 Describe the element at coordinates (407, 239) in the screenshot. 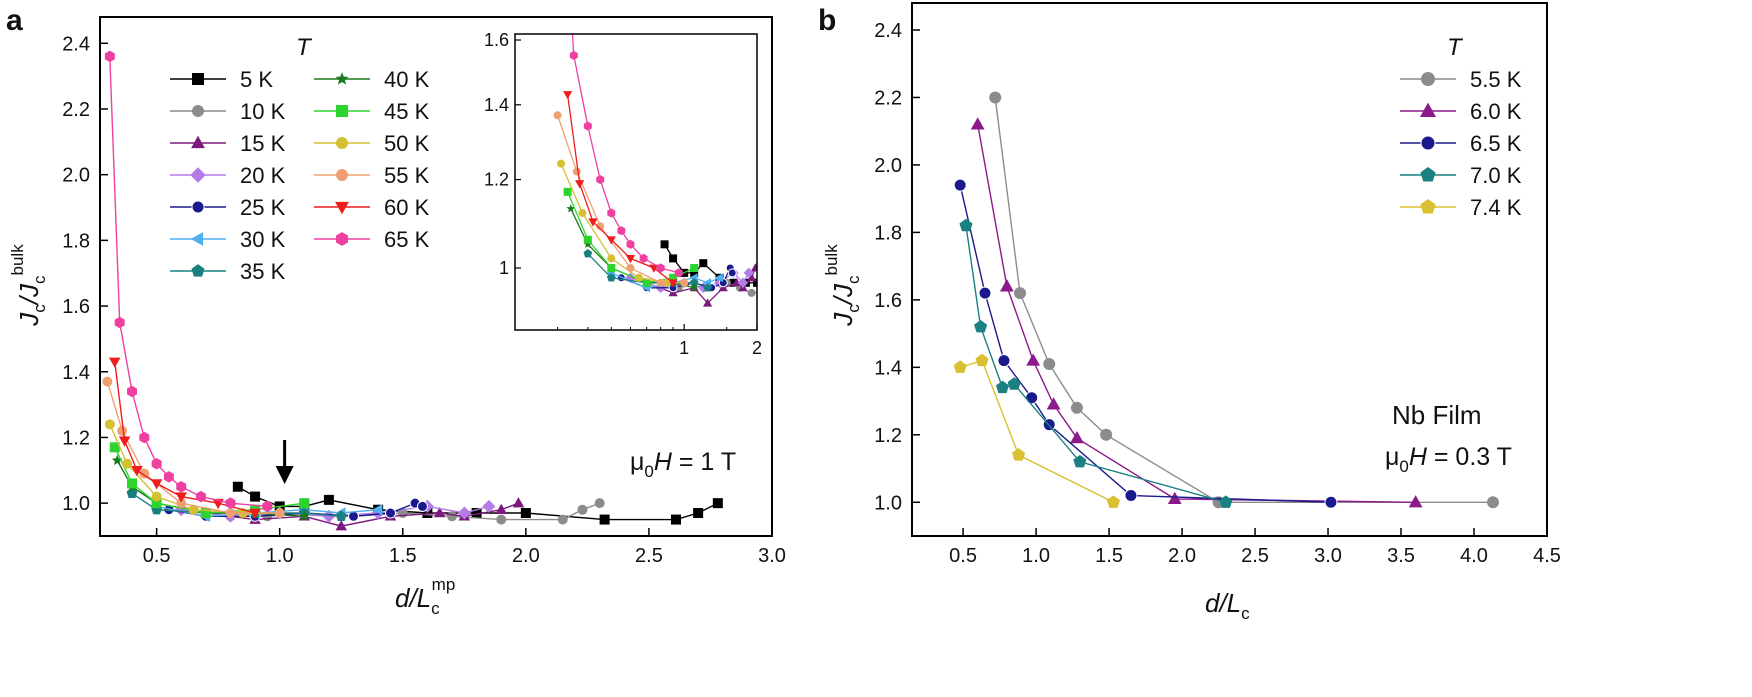

I see `legend-label: 65 K` at that location.